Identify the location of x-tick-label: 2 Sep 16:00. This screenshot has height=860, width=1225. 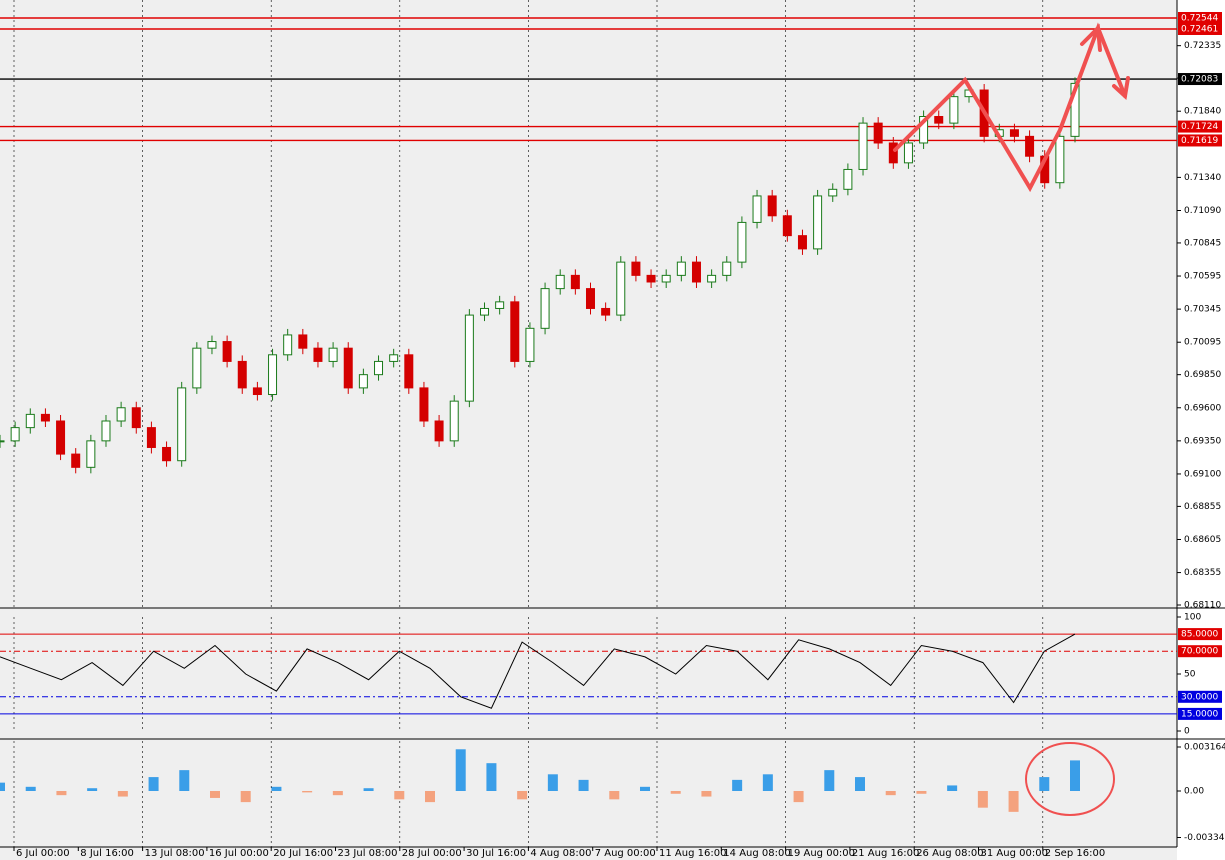
(1075, 853).